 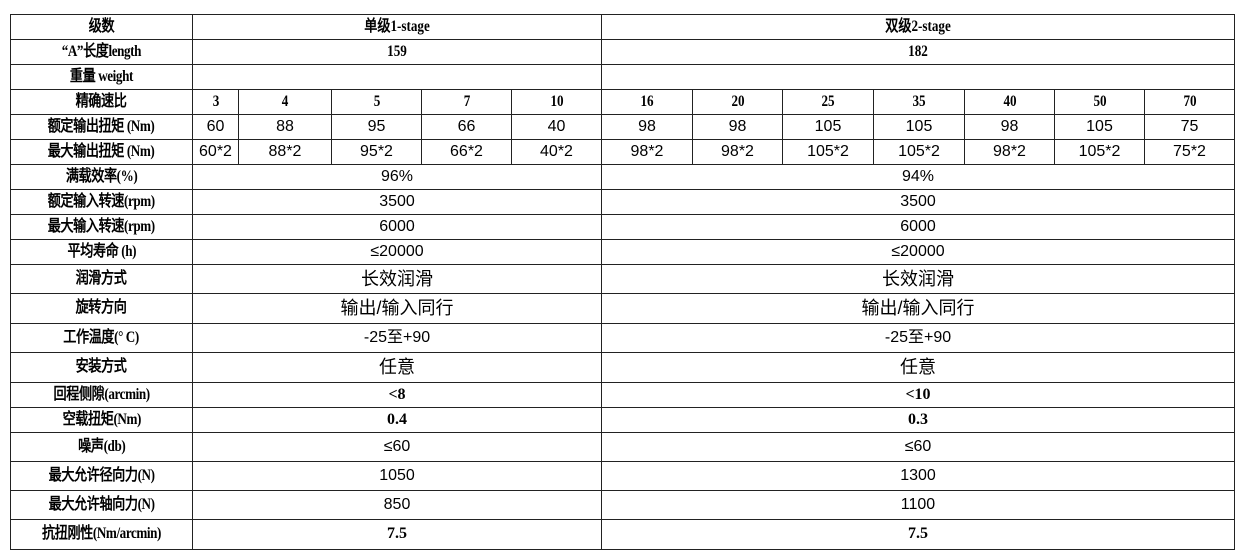 What do you see at coordinates (397, 446) in the screenshot?
I see `stage1-value: ≤60` at bounding box center [397, 446].